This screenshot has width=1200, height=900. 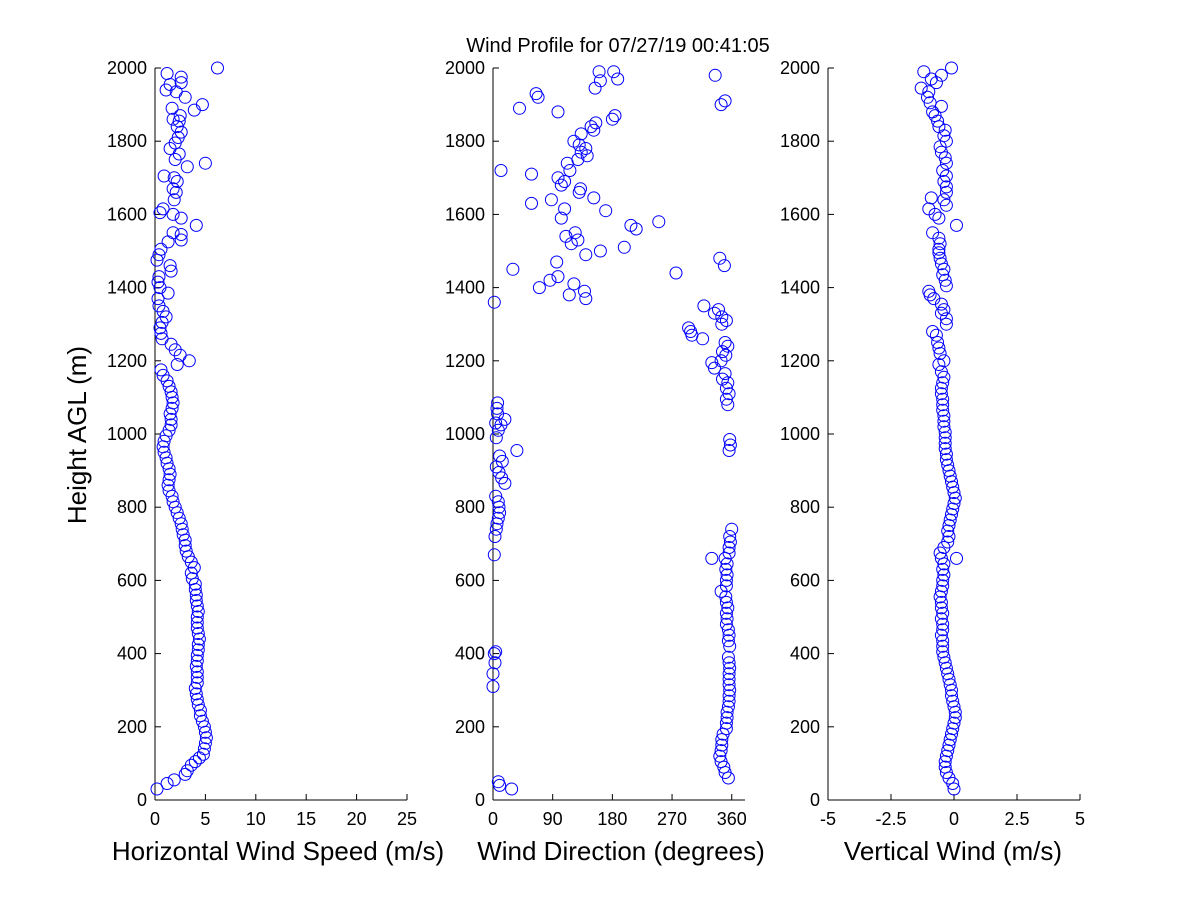 What do you see at coordinates (127, 68) in the screenshot?
I see `y-tick-label: 2000` at bounding box center [127, 68].